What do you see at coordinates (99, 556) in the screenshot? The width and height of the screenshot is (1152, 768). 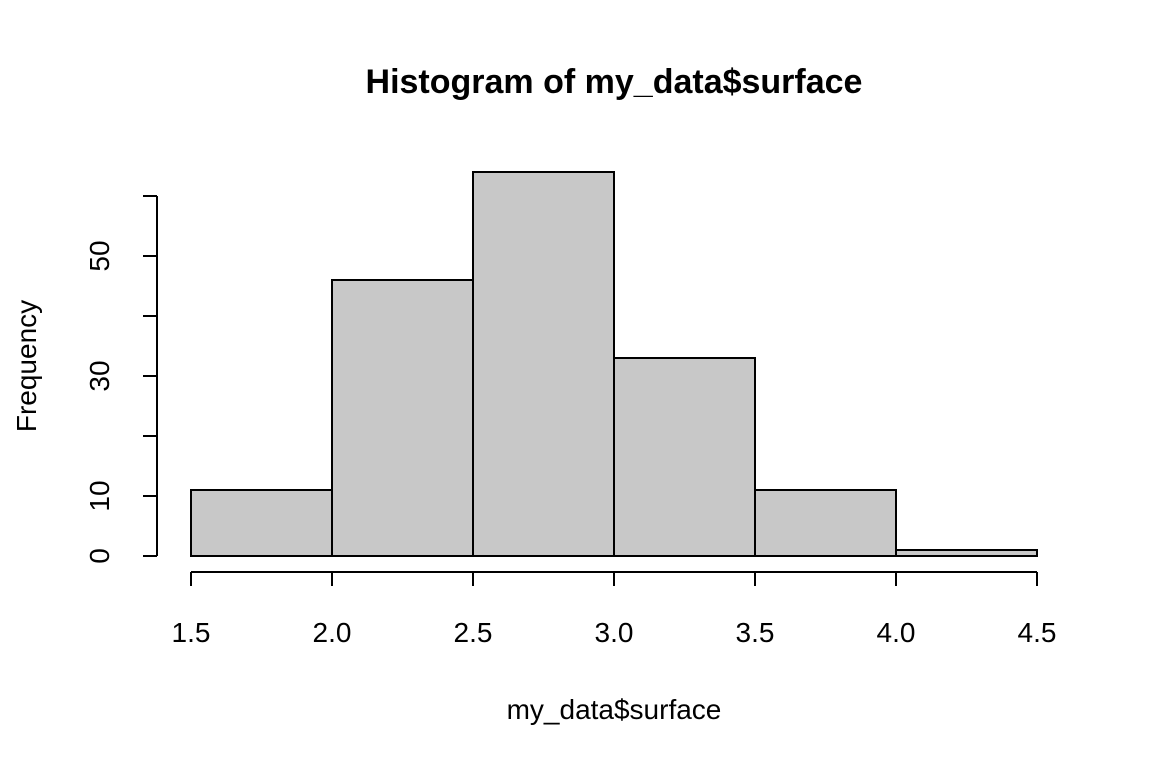 I see `y-tick-label-0: 0` at bounding box center [99, 556].